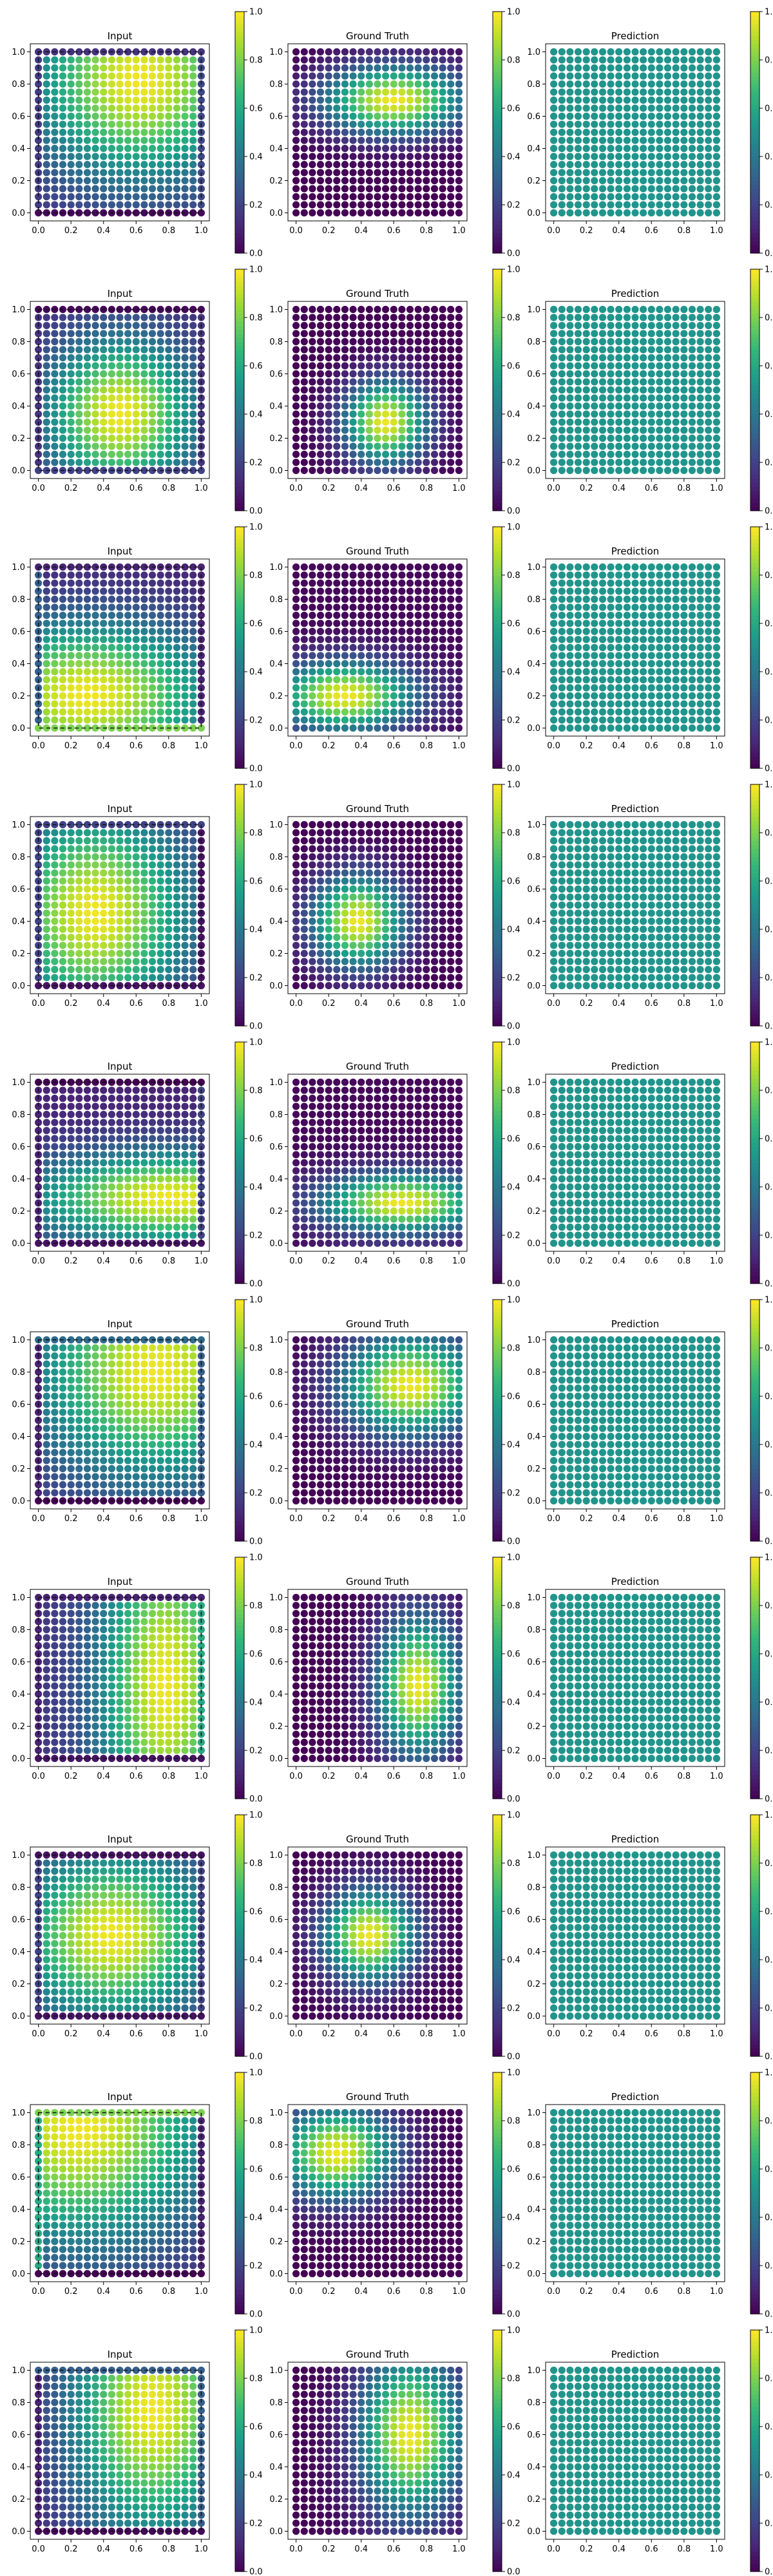 The image size is (773, 2576). I want to click on y-tick-label: 0.8, so click(533, 85).